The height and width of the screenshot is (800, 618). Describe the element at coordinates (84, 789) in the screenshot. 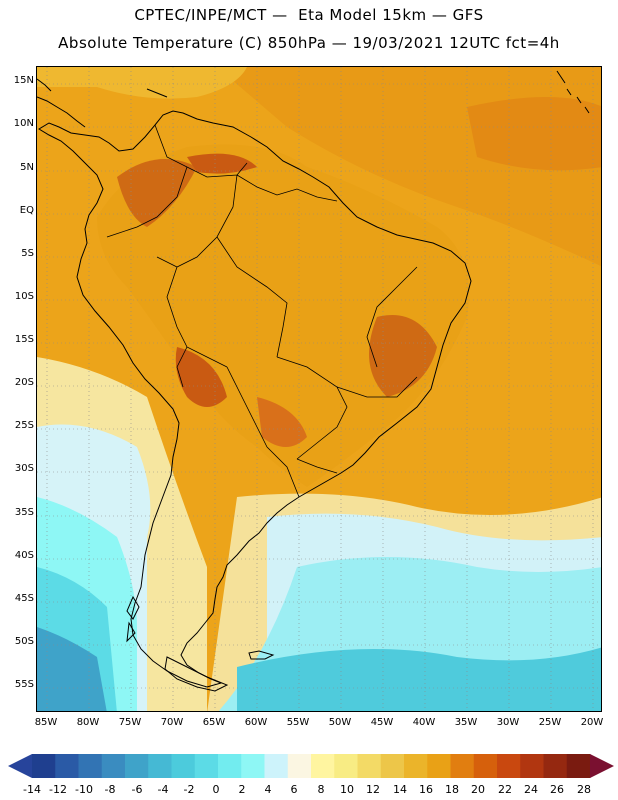

I see `colorbar-label: -10` at that location.